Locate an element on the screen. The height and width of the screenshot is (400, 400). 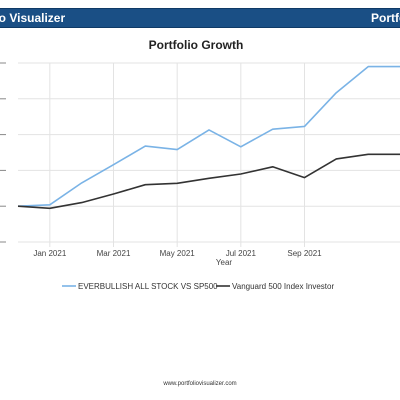
x-tick-layer: Jan 2021 Mar 2021 May 2021 Jul 2021 Sep 2021 is located at coordinates (177, 253).